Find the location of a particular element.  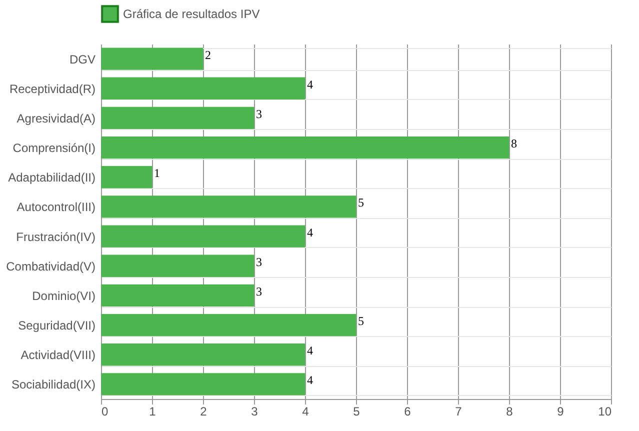

x-tick-label: 6 is located at coordinates (408, 411).